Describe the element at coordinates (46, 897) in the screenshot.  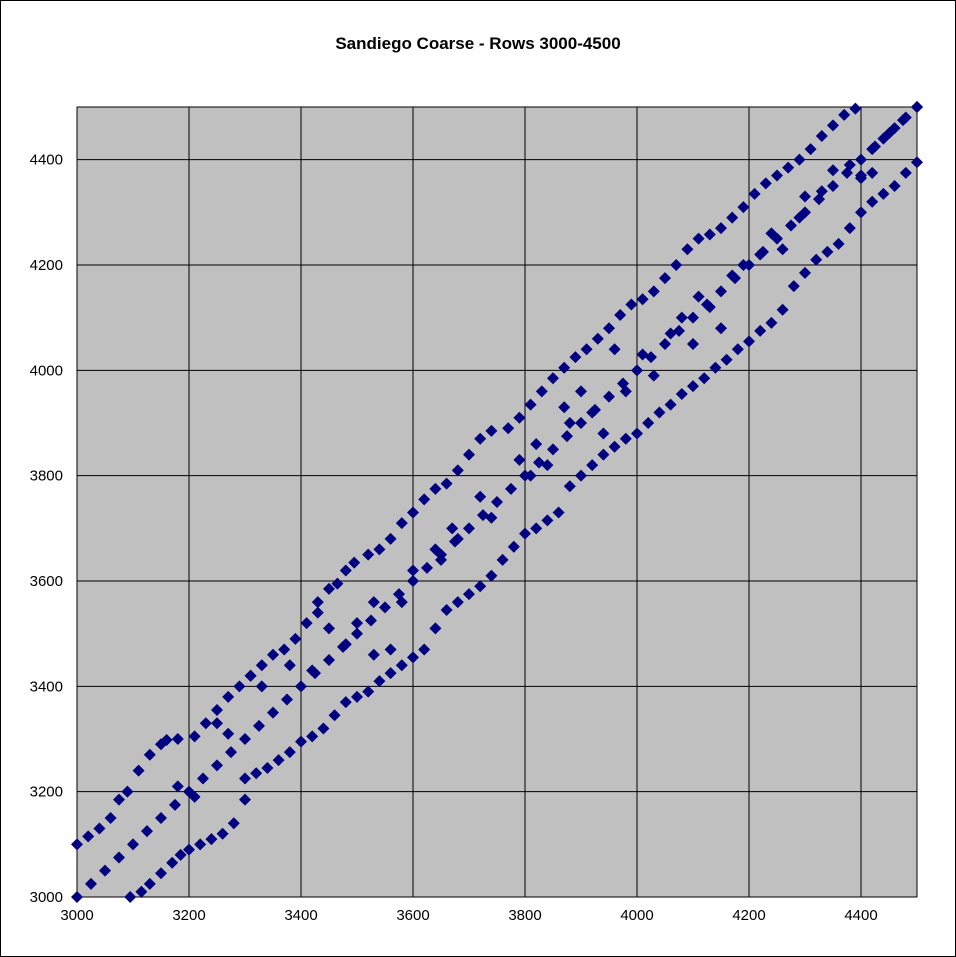
I see `y-tick-label: 3000` at that location.